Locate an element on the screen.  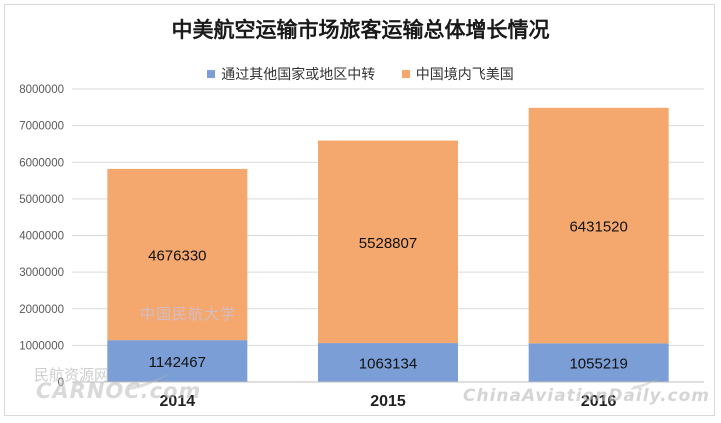
data-label-2014-series-0: 1142467 is located at coordinates (177, 362).